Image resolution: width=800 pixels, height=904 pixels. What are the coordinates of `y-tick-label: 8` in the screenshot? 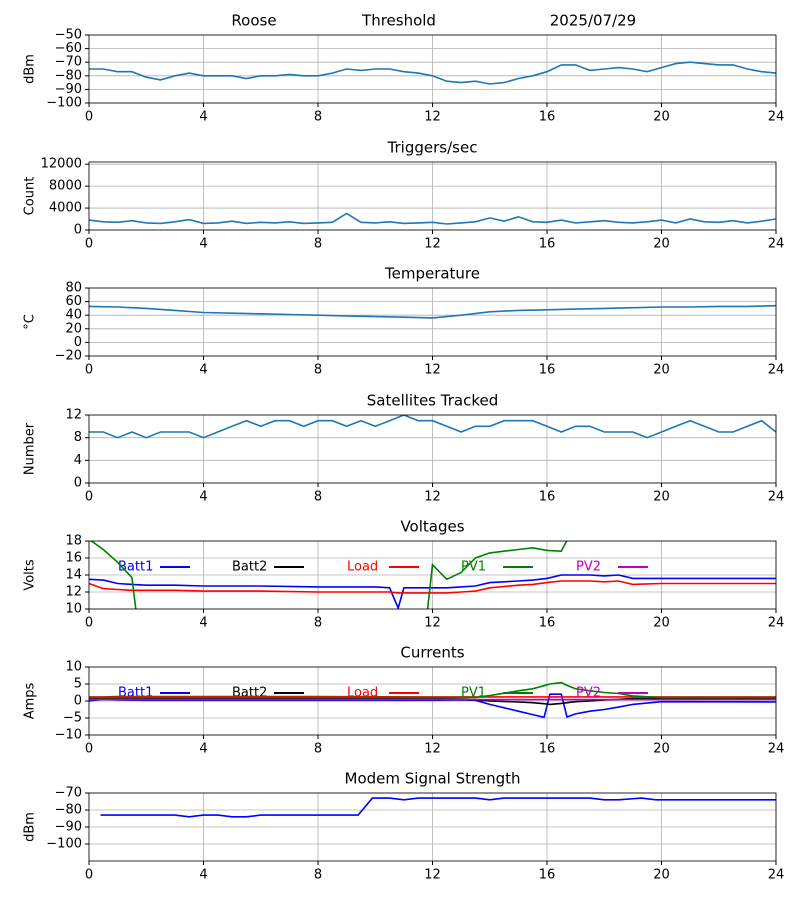 It's located at (78, 437).